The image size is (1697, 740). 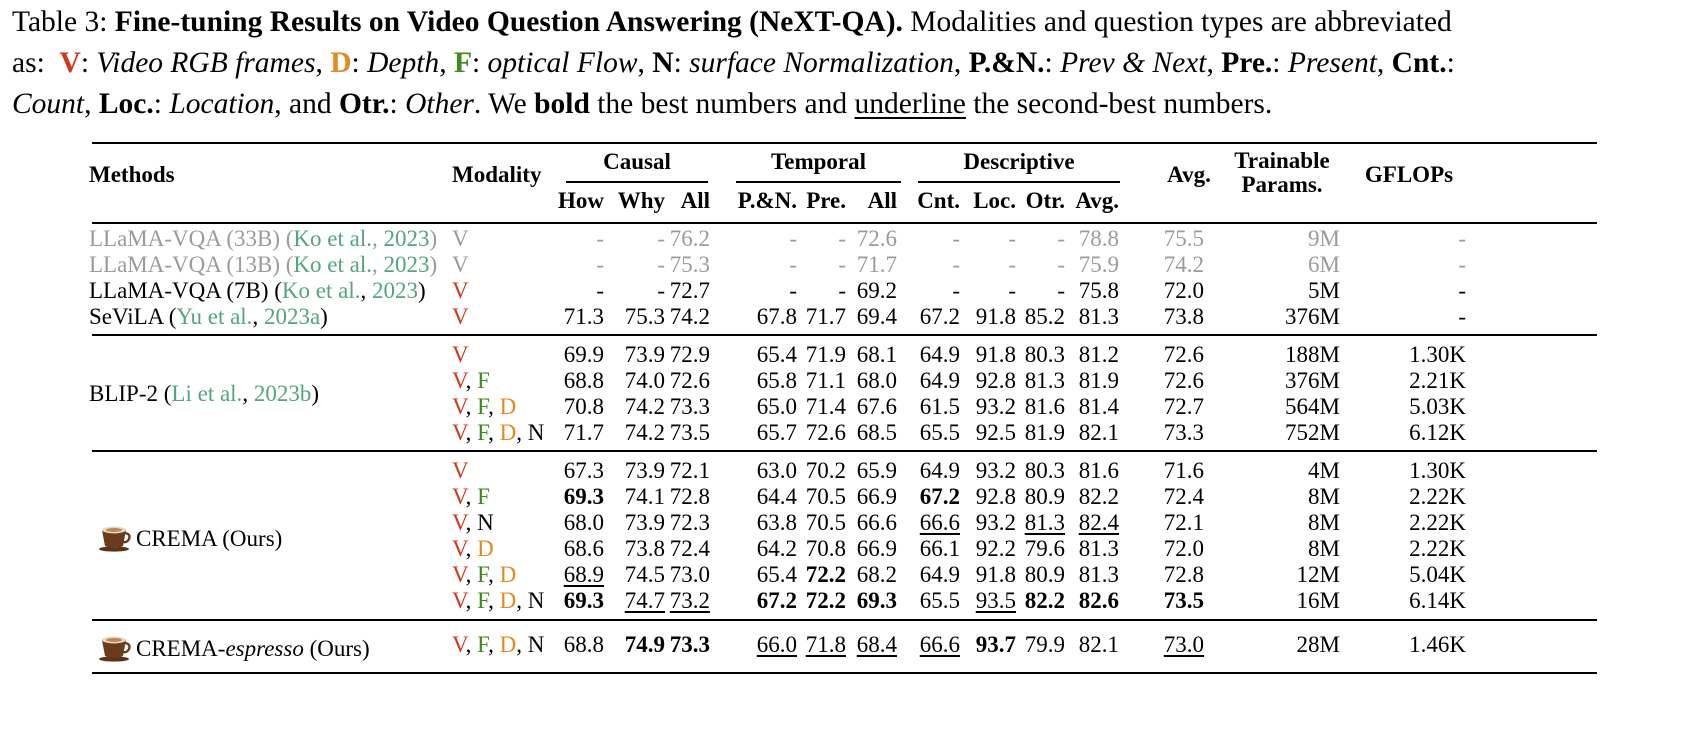 I want to click on table-cell: 64.9, so click(x=939, y=574).